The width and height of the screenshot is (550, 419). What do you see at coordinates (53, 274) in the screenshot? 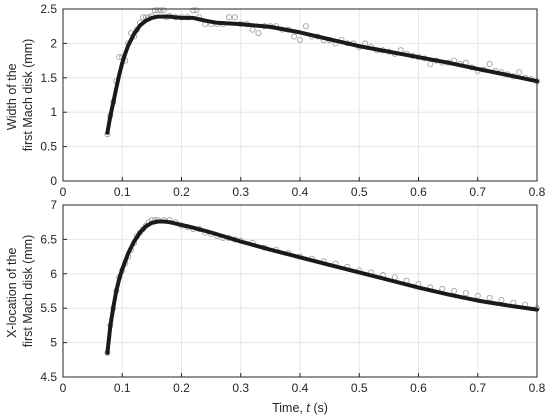
I see `xlocation-panel-y-tick-label: 6` at bounding box center [53, 274].